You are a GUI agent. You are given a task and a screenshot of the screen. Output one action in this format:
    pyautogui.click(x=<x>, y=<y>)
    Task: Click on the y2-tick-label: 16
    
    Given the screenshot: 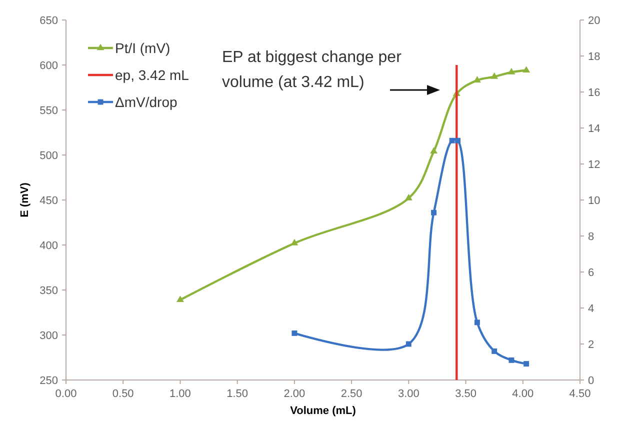 What is the action you would take?
    pyautogui.click(x=594, y=93)
    